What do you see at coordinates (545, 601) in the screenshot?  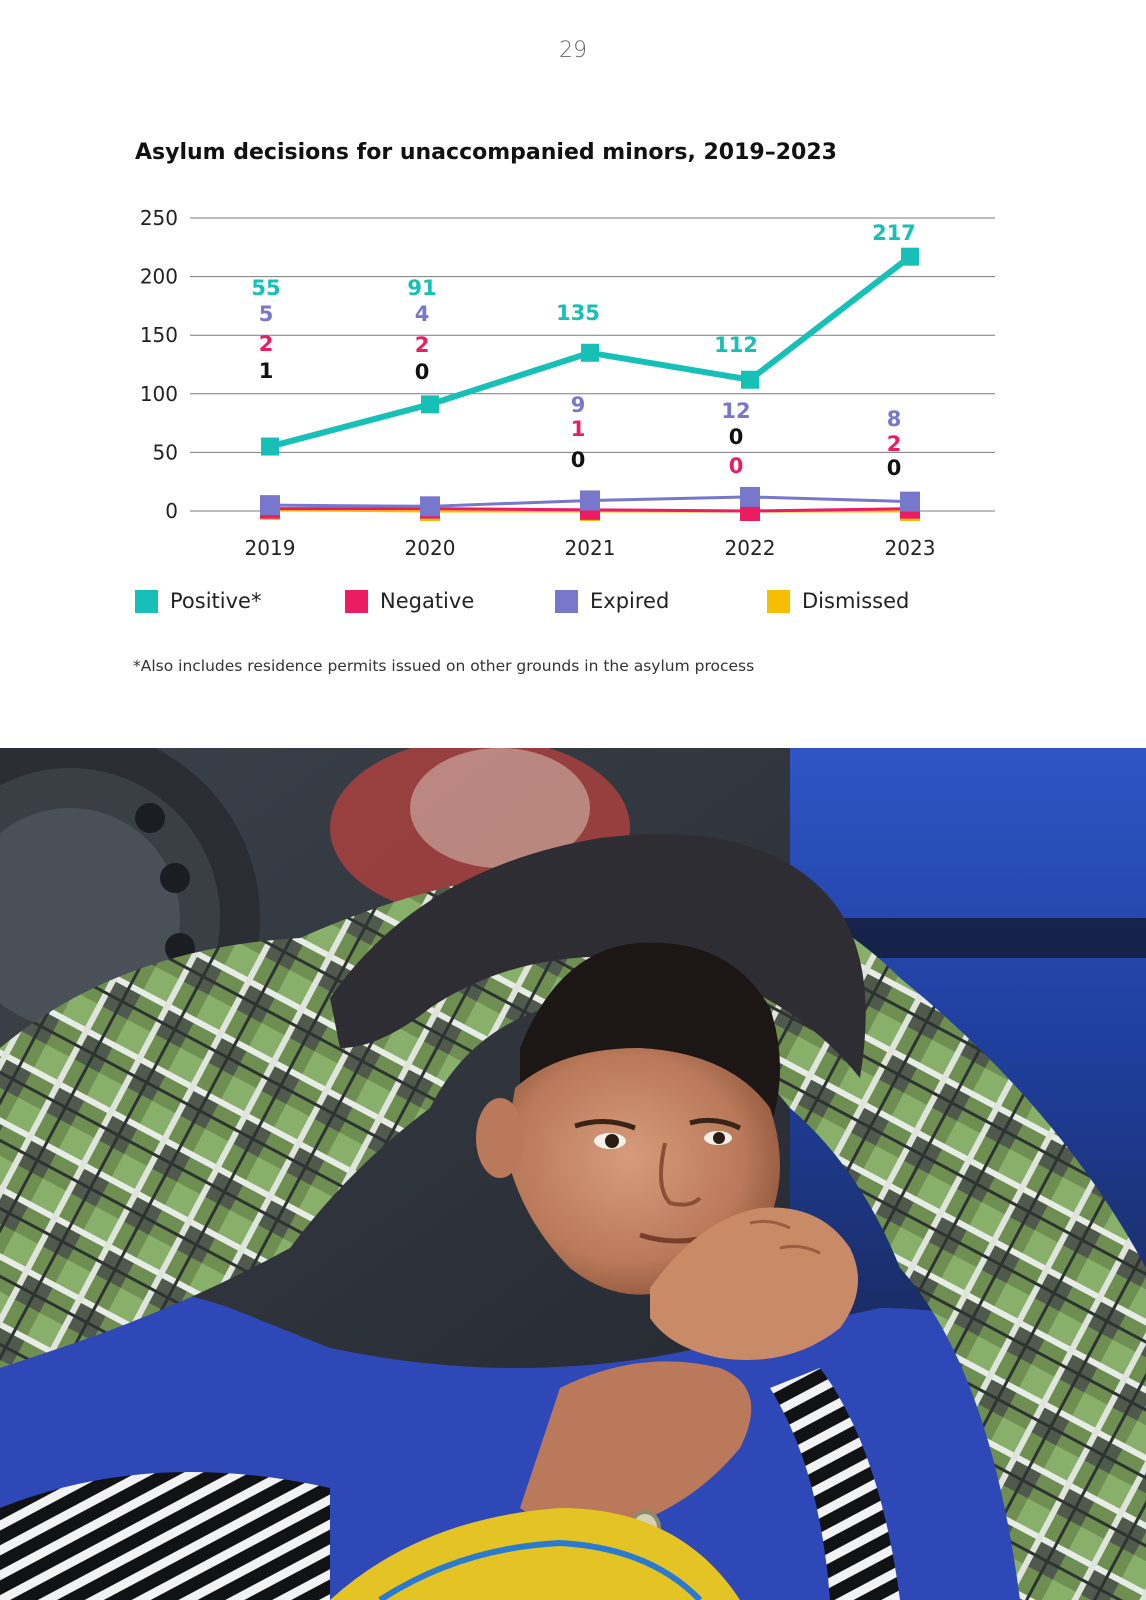 I see `chart-legend: Positive* Negative Expired Dismissed` at bounding box center [545, 601].